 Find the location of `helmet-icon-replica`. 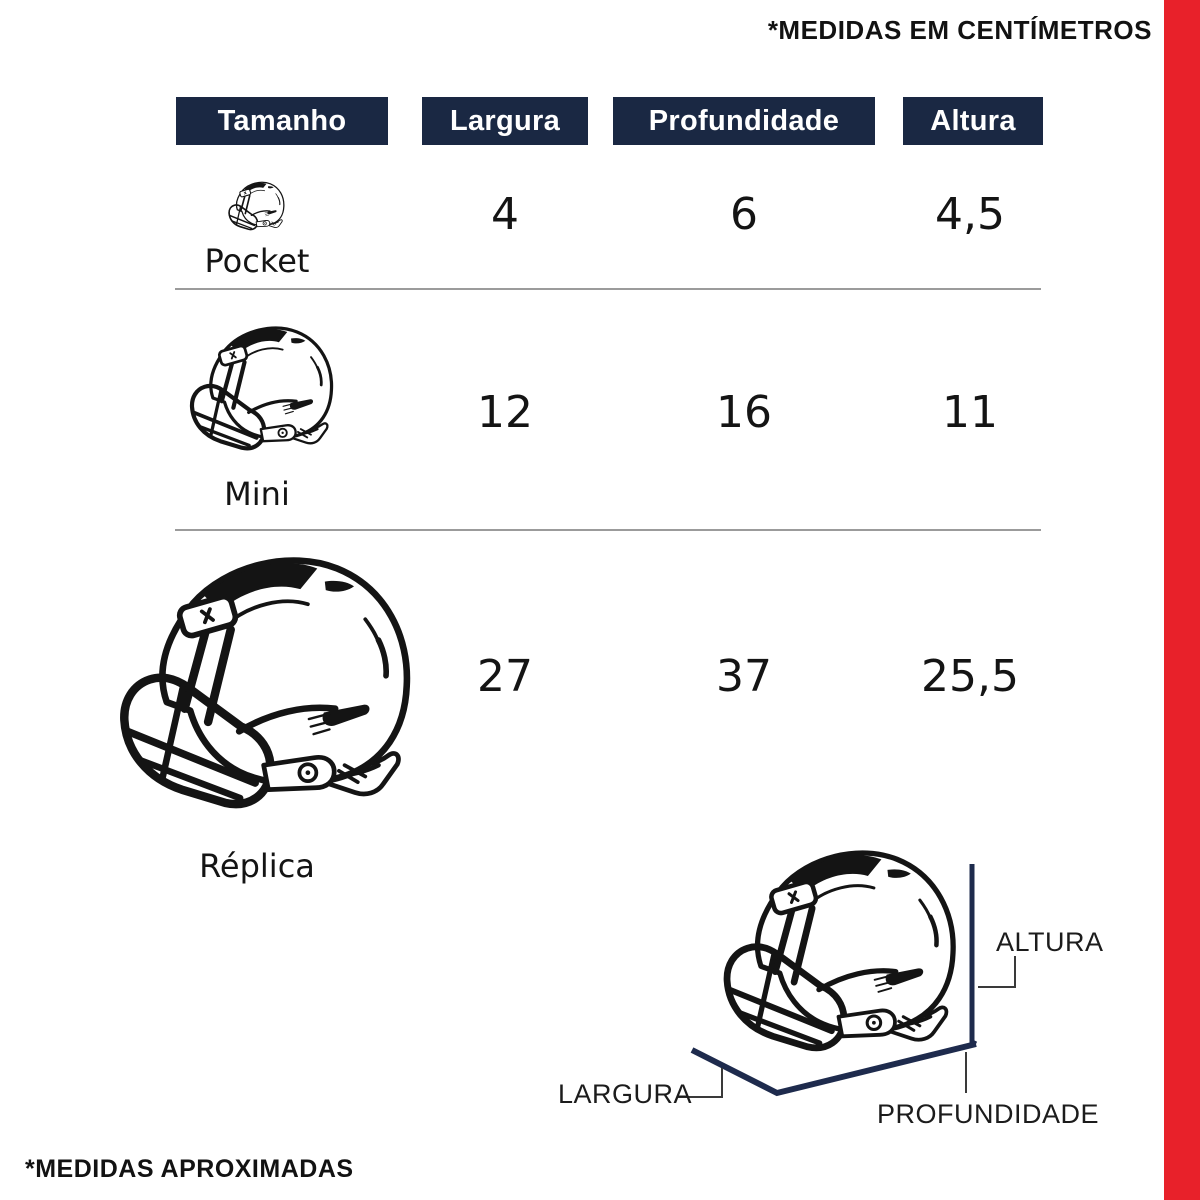

helmet-icon-replica is located at coordinates (258, 688).